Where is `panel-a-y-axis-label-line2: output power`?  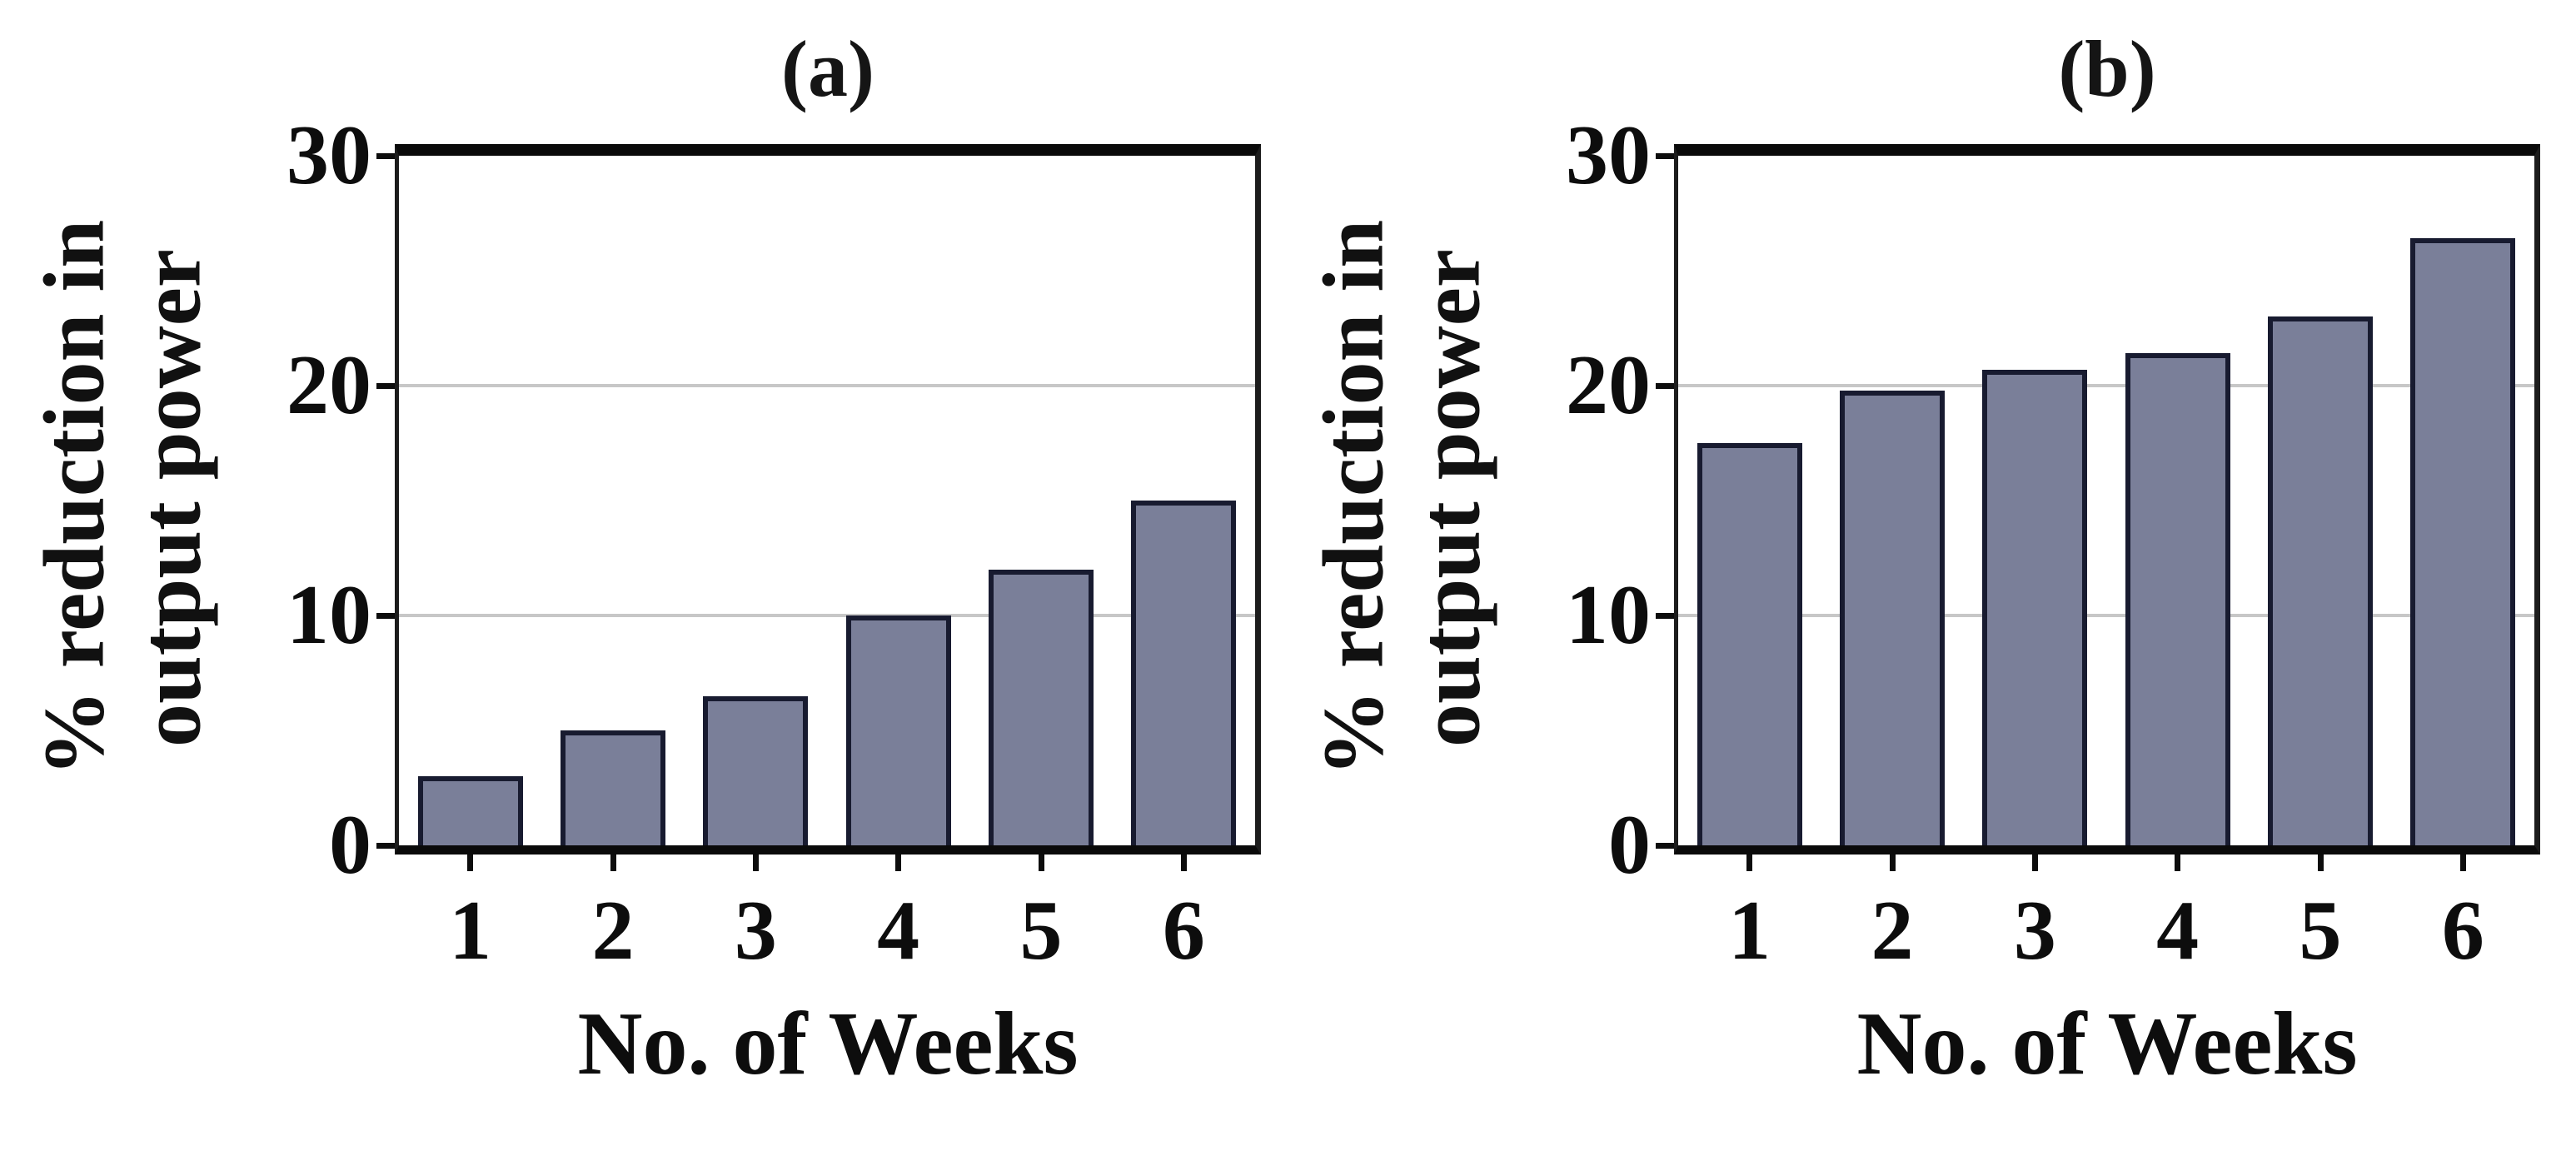
panel-a-y-axis-label-line2: output power is located at coordinates (170, 498).